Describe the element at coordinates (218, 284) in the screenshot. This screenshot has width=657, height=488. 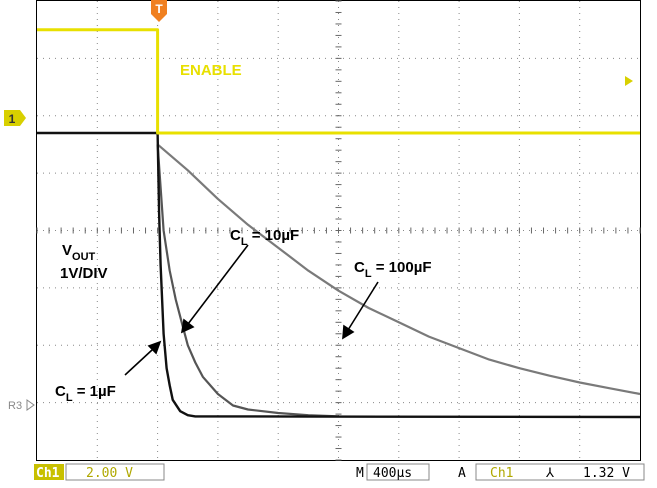
I see `cl10-arrow` at that location.